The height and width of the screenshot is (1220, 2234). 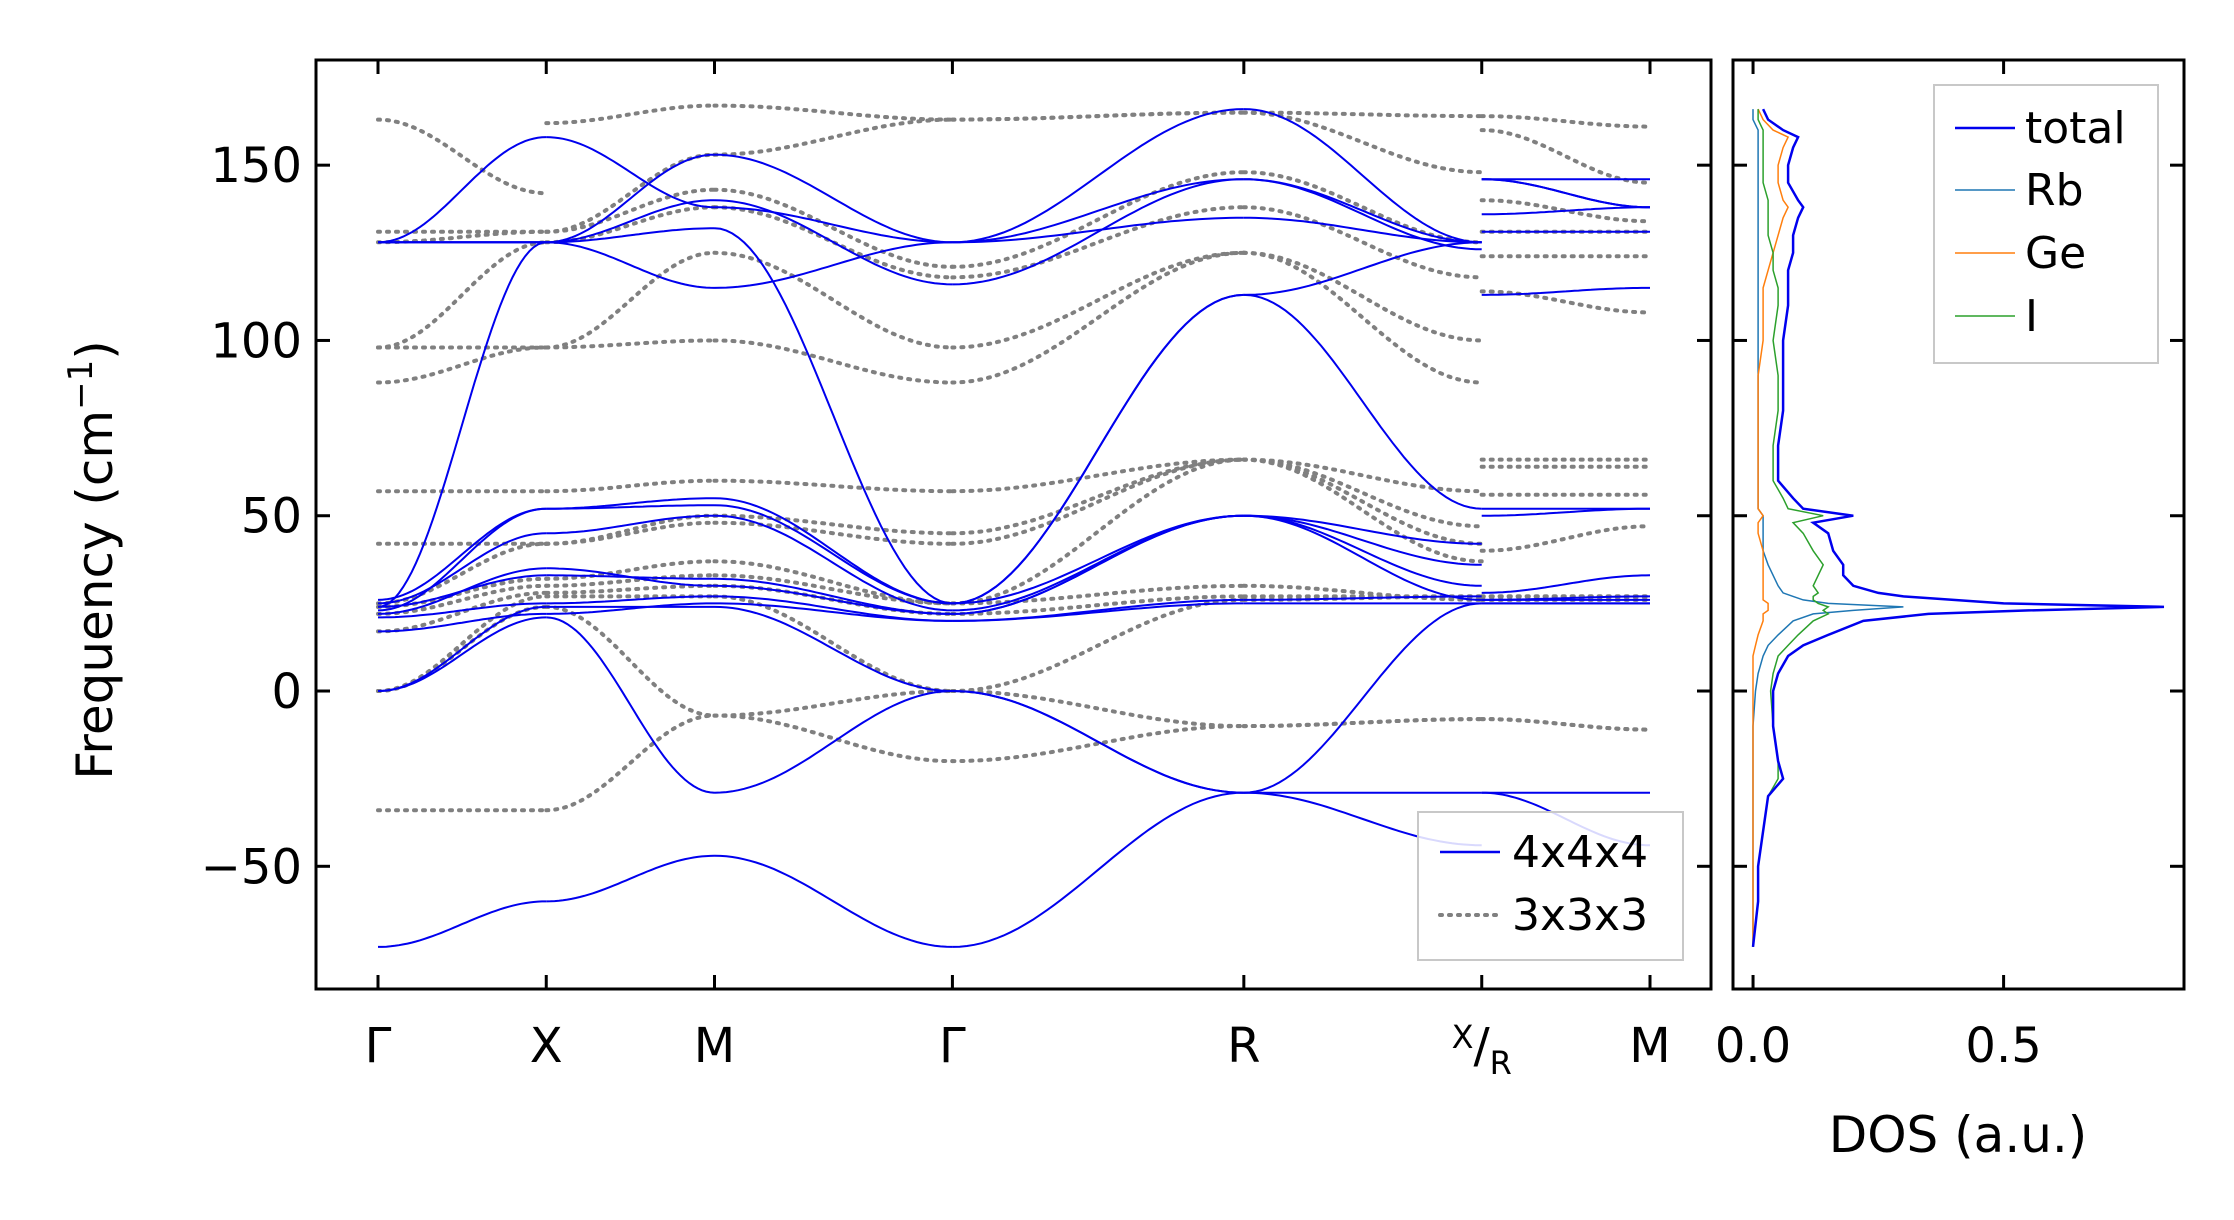 I want to click on y-tick-label: 0, so click(x=286, y=692).